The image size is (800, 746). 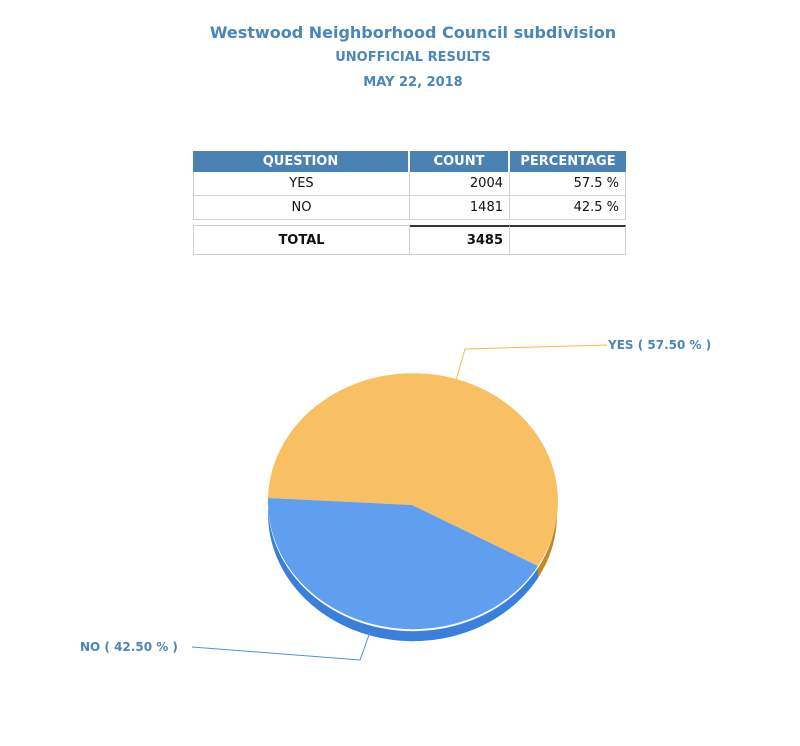 What do you see at coordinates (460, 208) in the screenshot?
I see `cell-count: 1481` at bounding box center [460, 208].